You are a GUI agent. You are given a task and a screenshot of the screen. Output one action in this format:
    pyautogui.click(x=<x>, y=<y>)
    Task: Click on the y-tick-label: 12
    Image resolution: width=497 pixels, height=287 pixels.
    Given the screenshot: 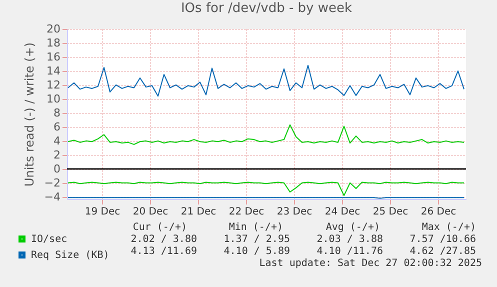 What is the action you would take?
    pyautogui.click(x=53, y=85)
    